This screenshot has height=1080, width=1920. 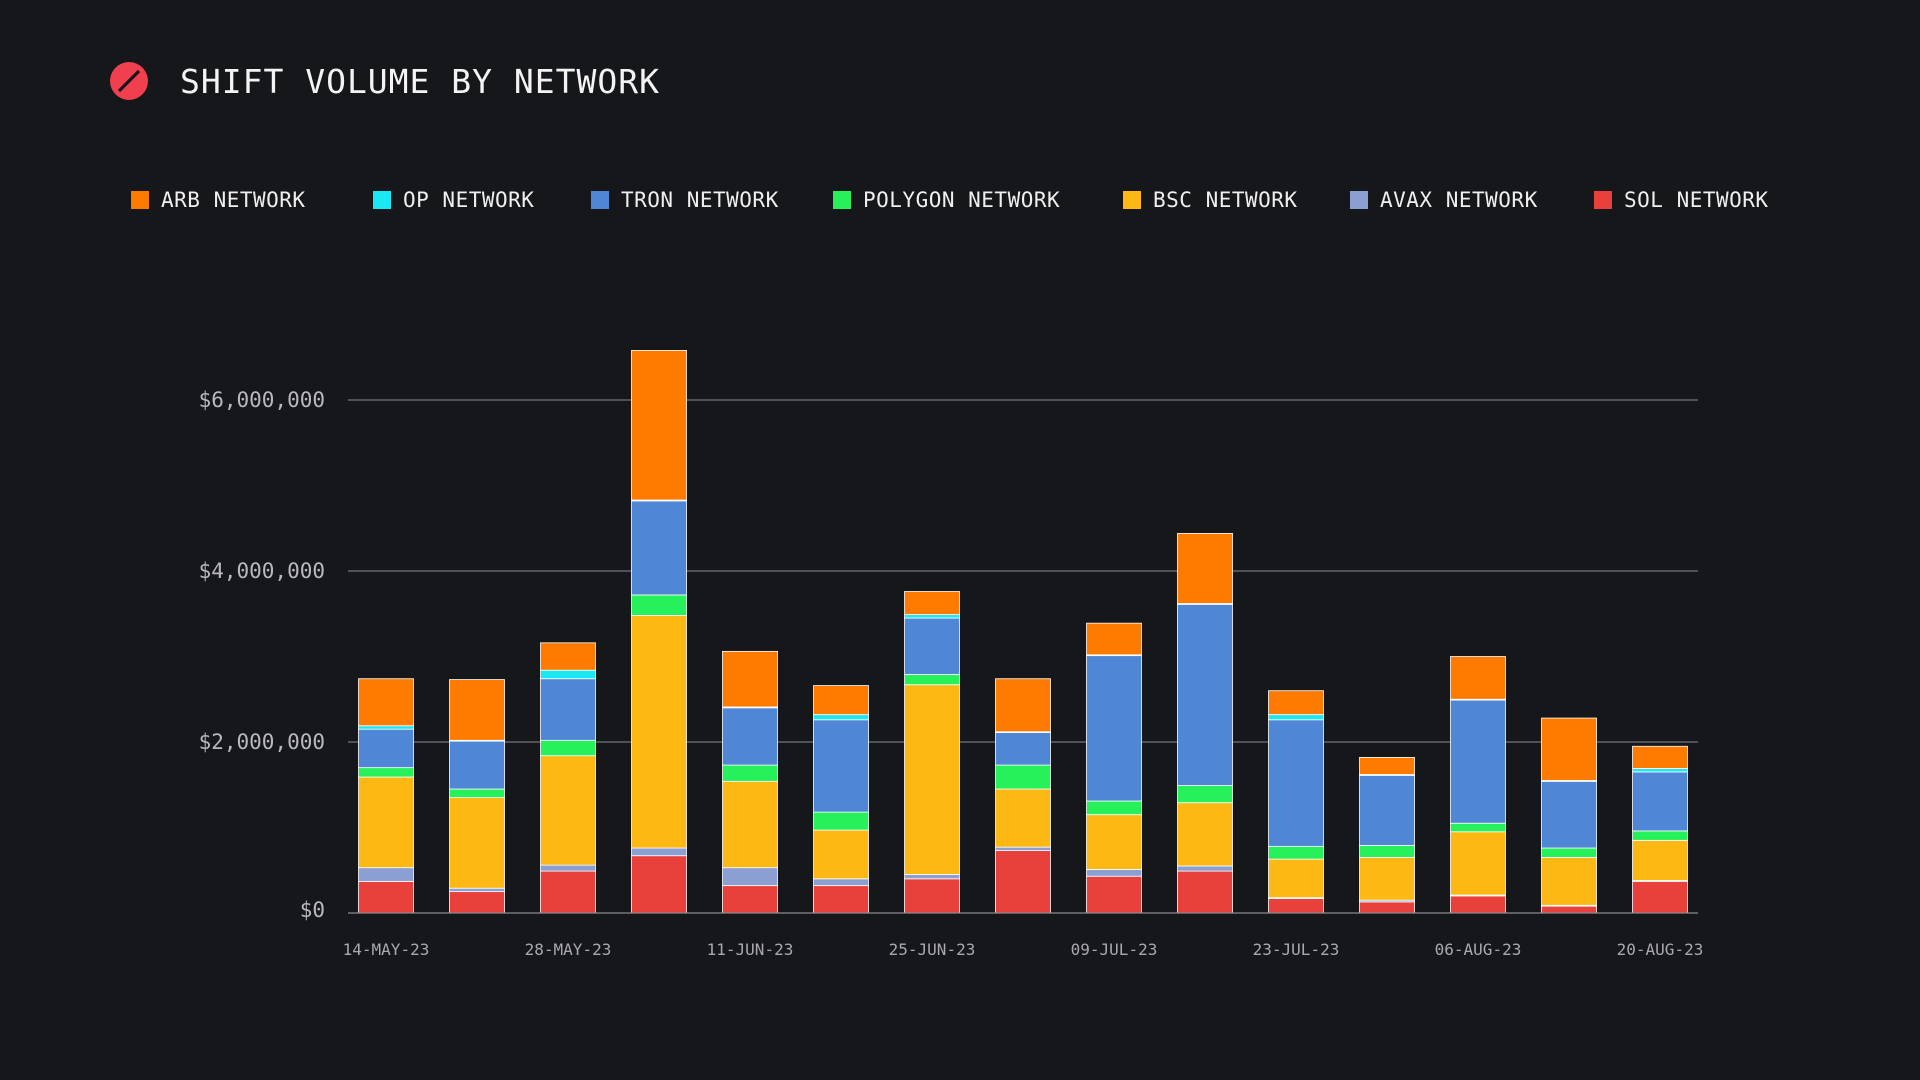 What do you see at coordinates (1444, 200) in the screenshot?
I see `legend-item-avax-network: AVAX NETWORK` at bounding box center [1444, 200].